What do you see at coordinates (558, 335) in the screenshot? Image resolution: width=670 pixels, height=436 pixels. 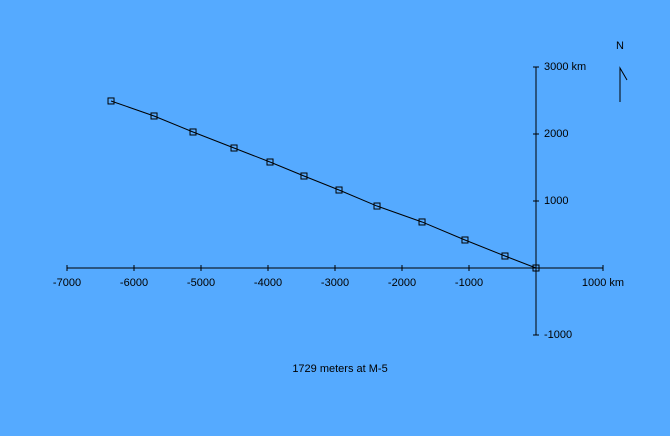 I see `y-tick-label: -1000` at bounding box center [558, 335].